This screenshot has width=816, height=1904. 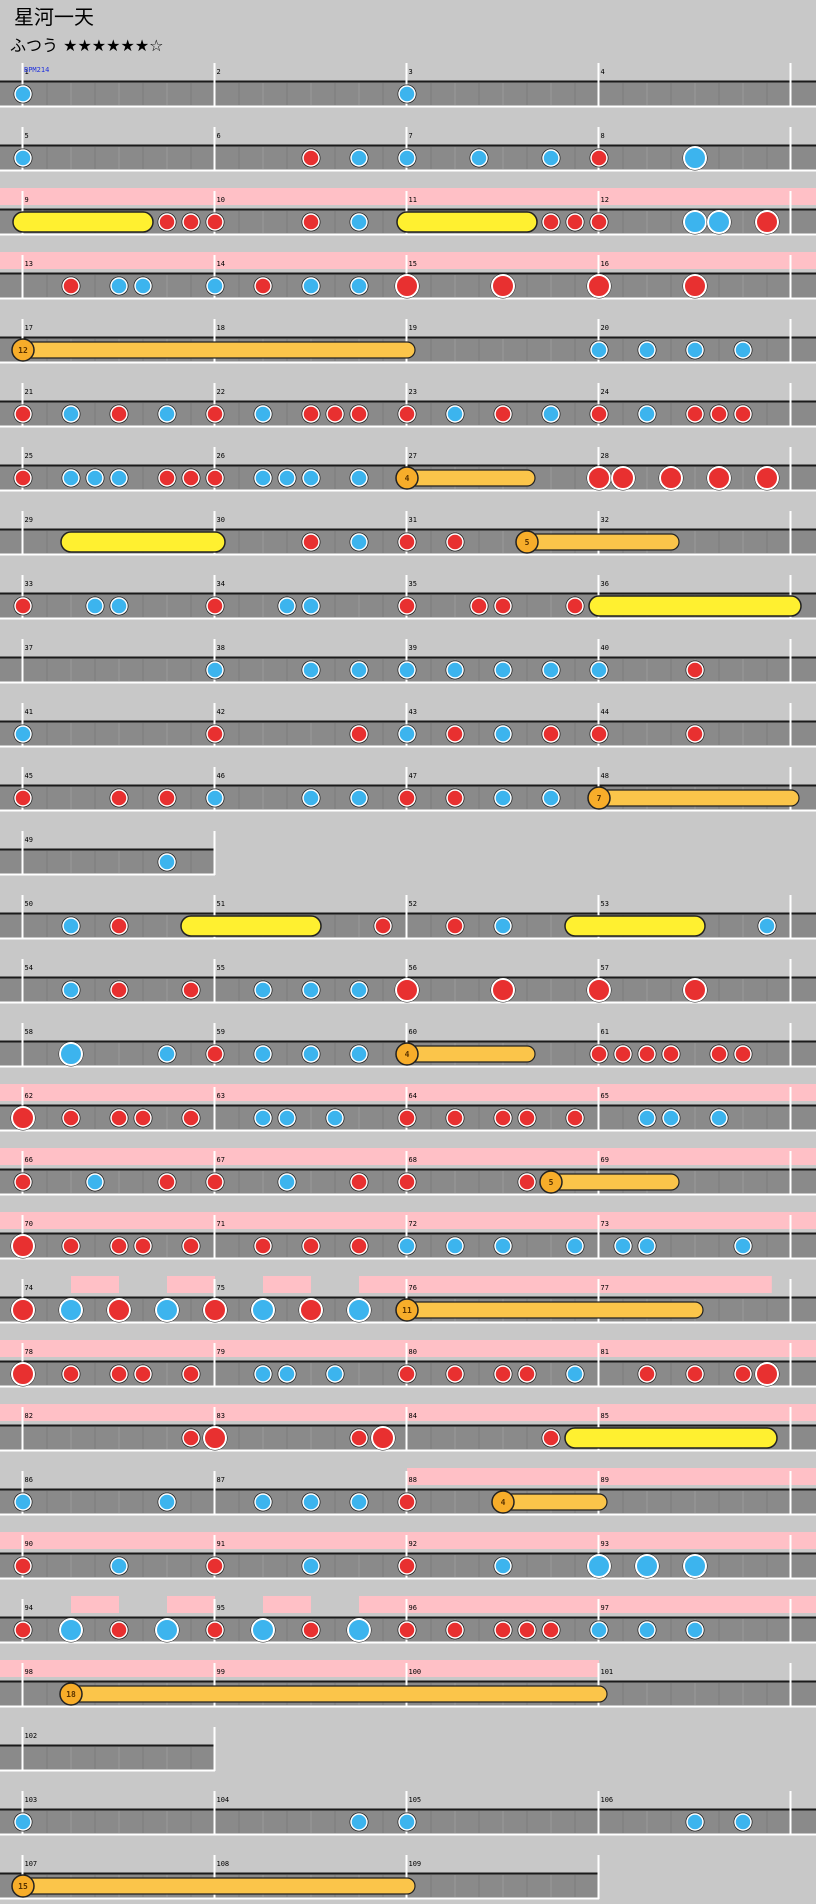 What do you see at coordinates (605, 264) in the screenshot?
I see `measure-number: 16` at bounding box center [605, 264].